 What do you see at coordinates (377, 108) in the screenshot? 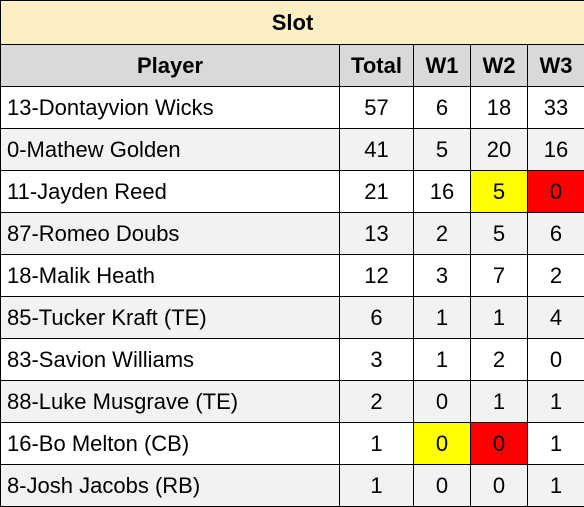
I see `total-cell: 57` at bounding box center [377, 108].